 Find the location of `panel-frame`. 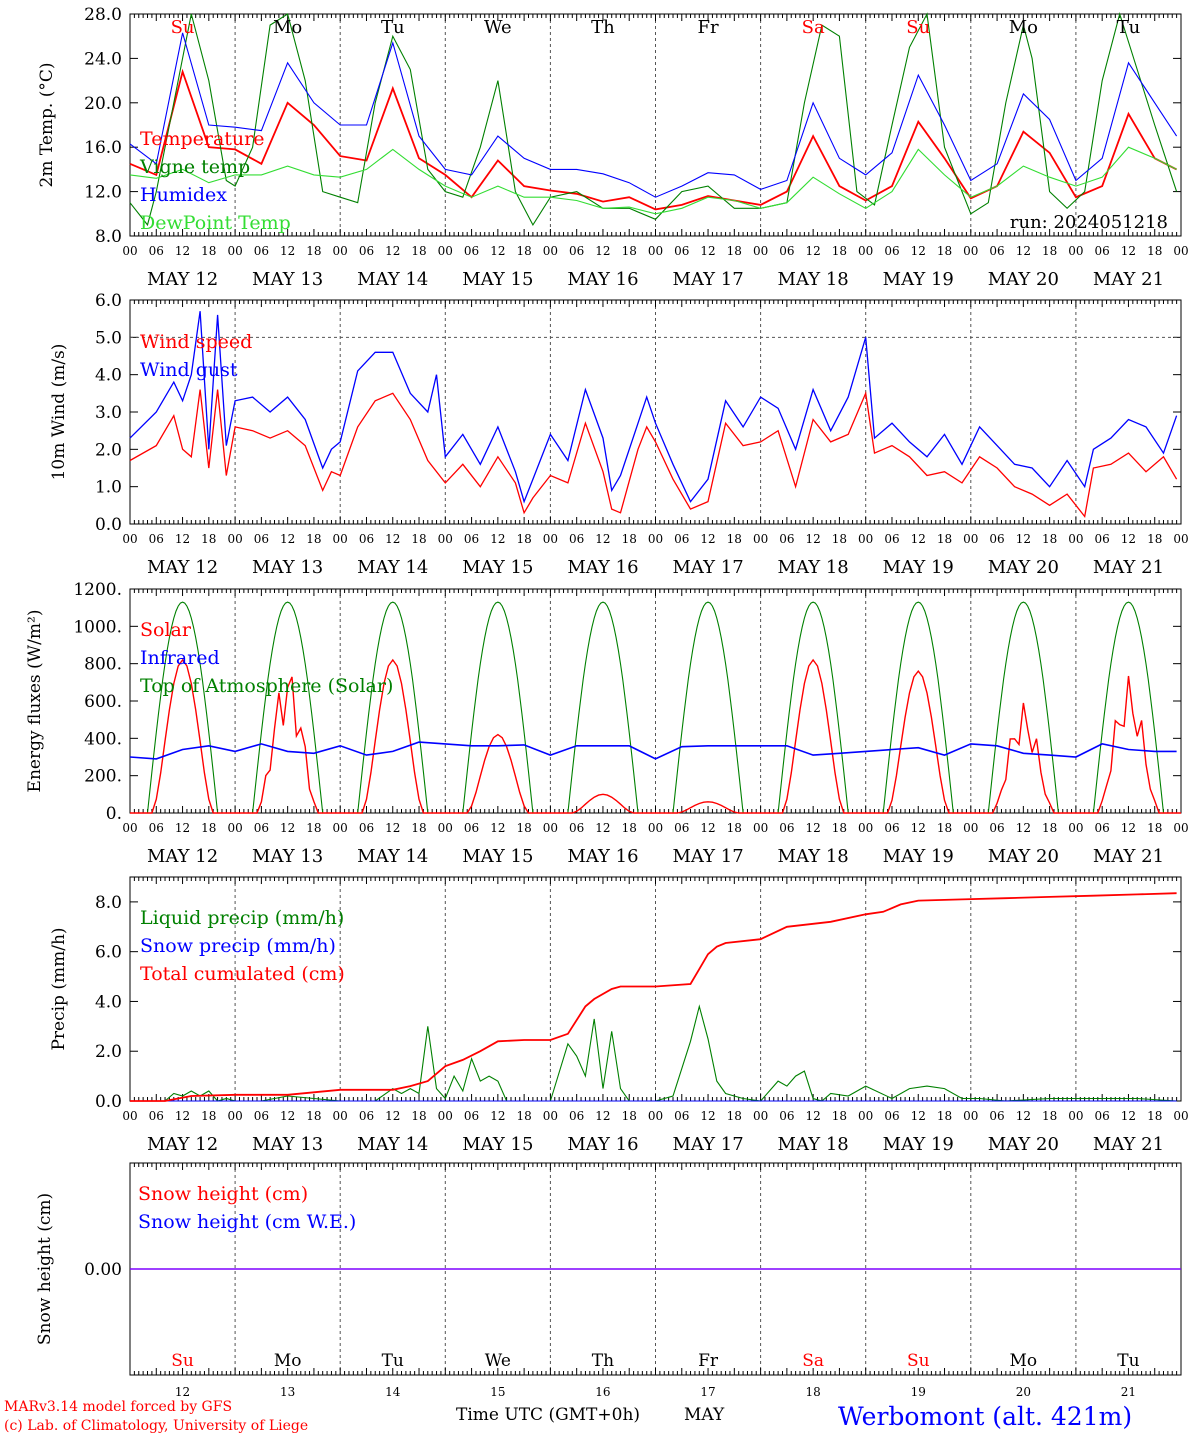

panel-frame is located at coordinates (655, 701).